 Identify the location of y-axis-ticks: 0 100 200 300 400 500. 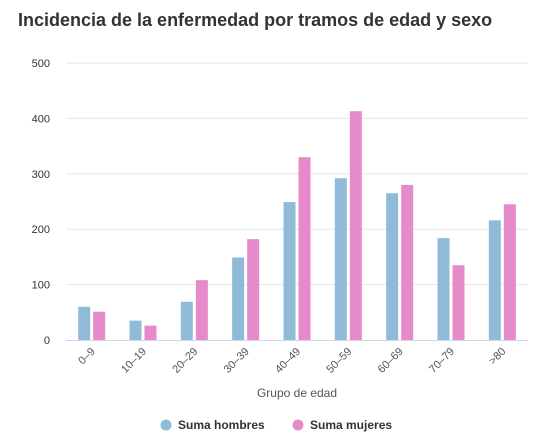
(41, 202).